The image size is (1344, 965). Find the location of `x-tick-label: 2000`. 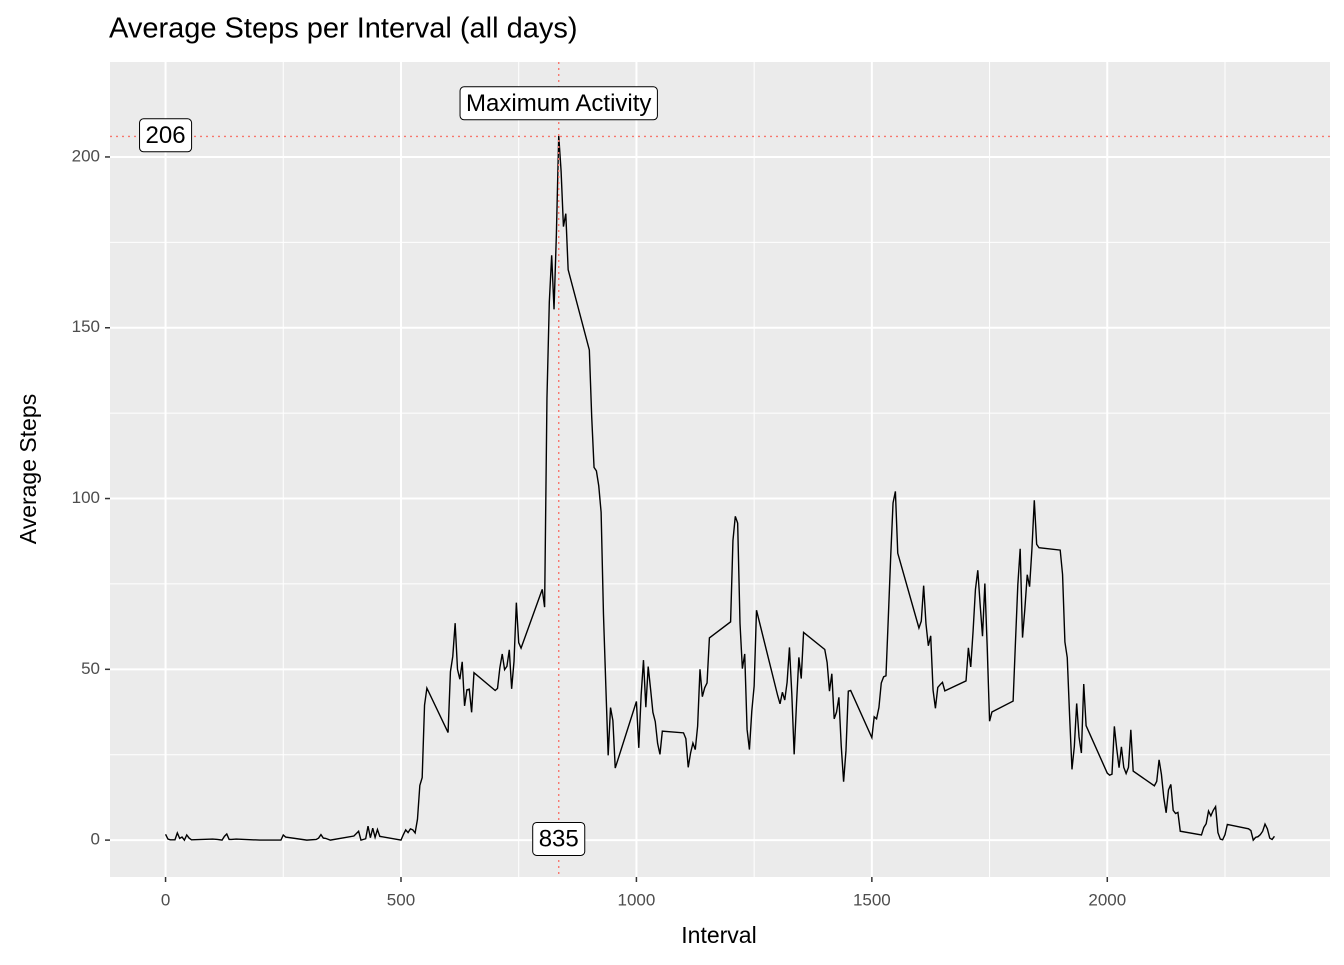

x-tick-label: 2000 is located at coordinates (1107, 899).